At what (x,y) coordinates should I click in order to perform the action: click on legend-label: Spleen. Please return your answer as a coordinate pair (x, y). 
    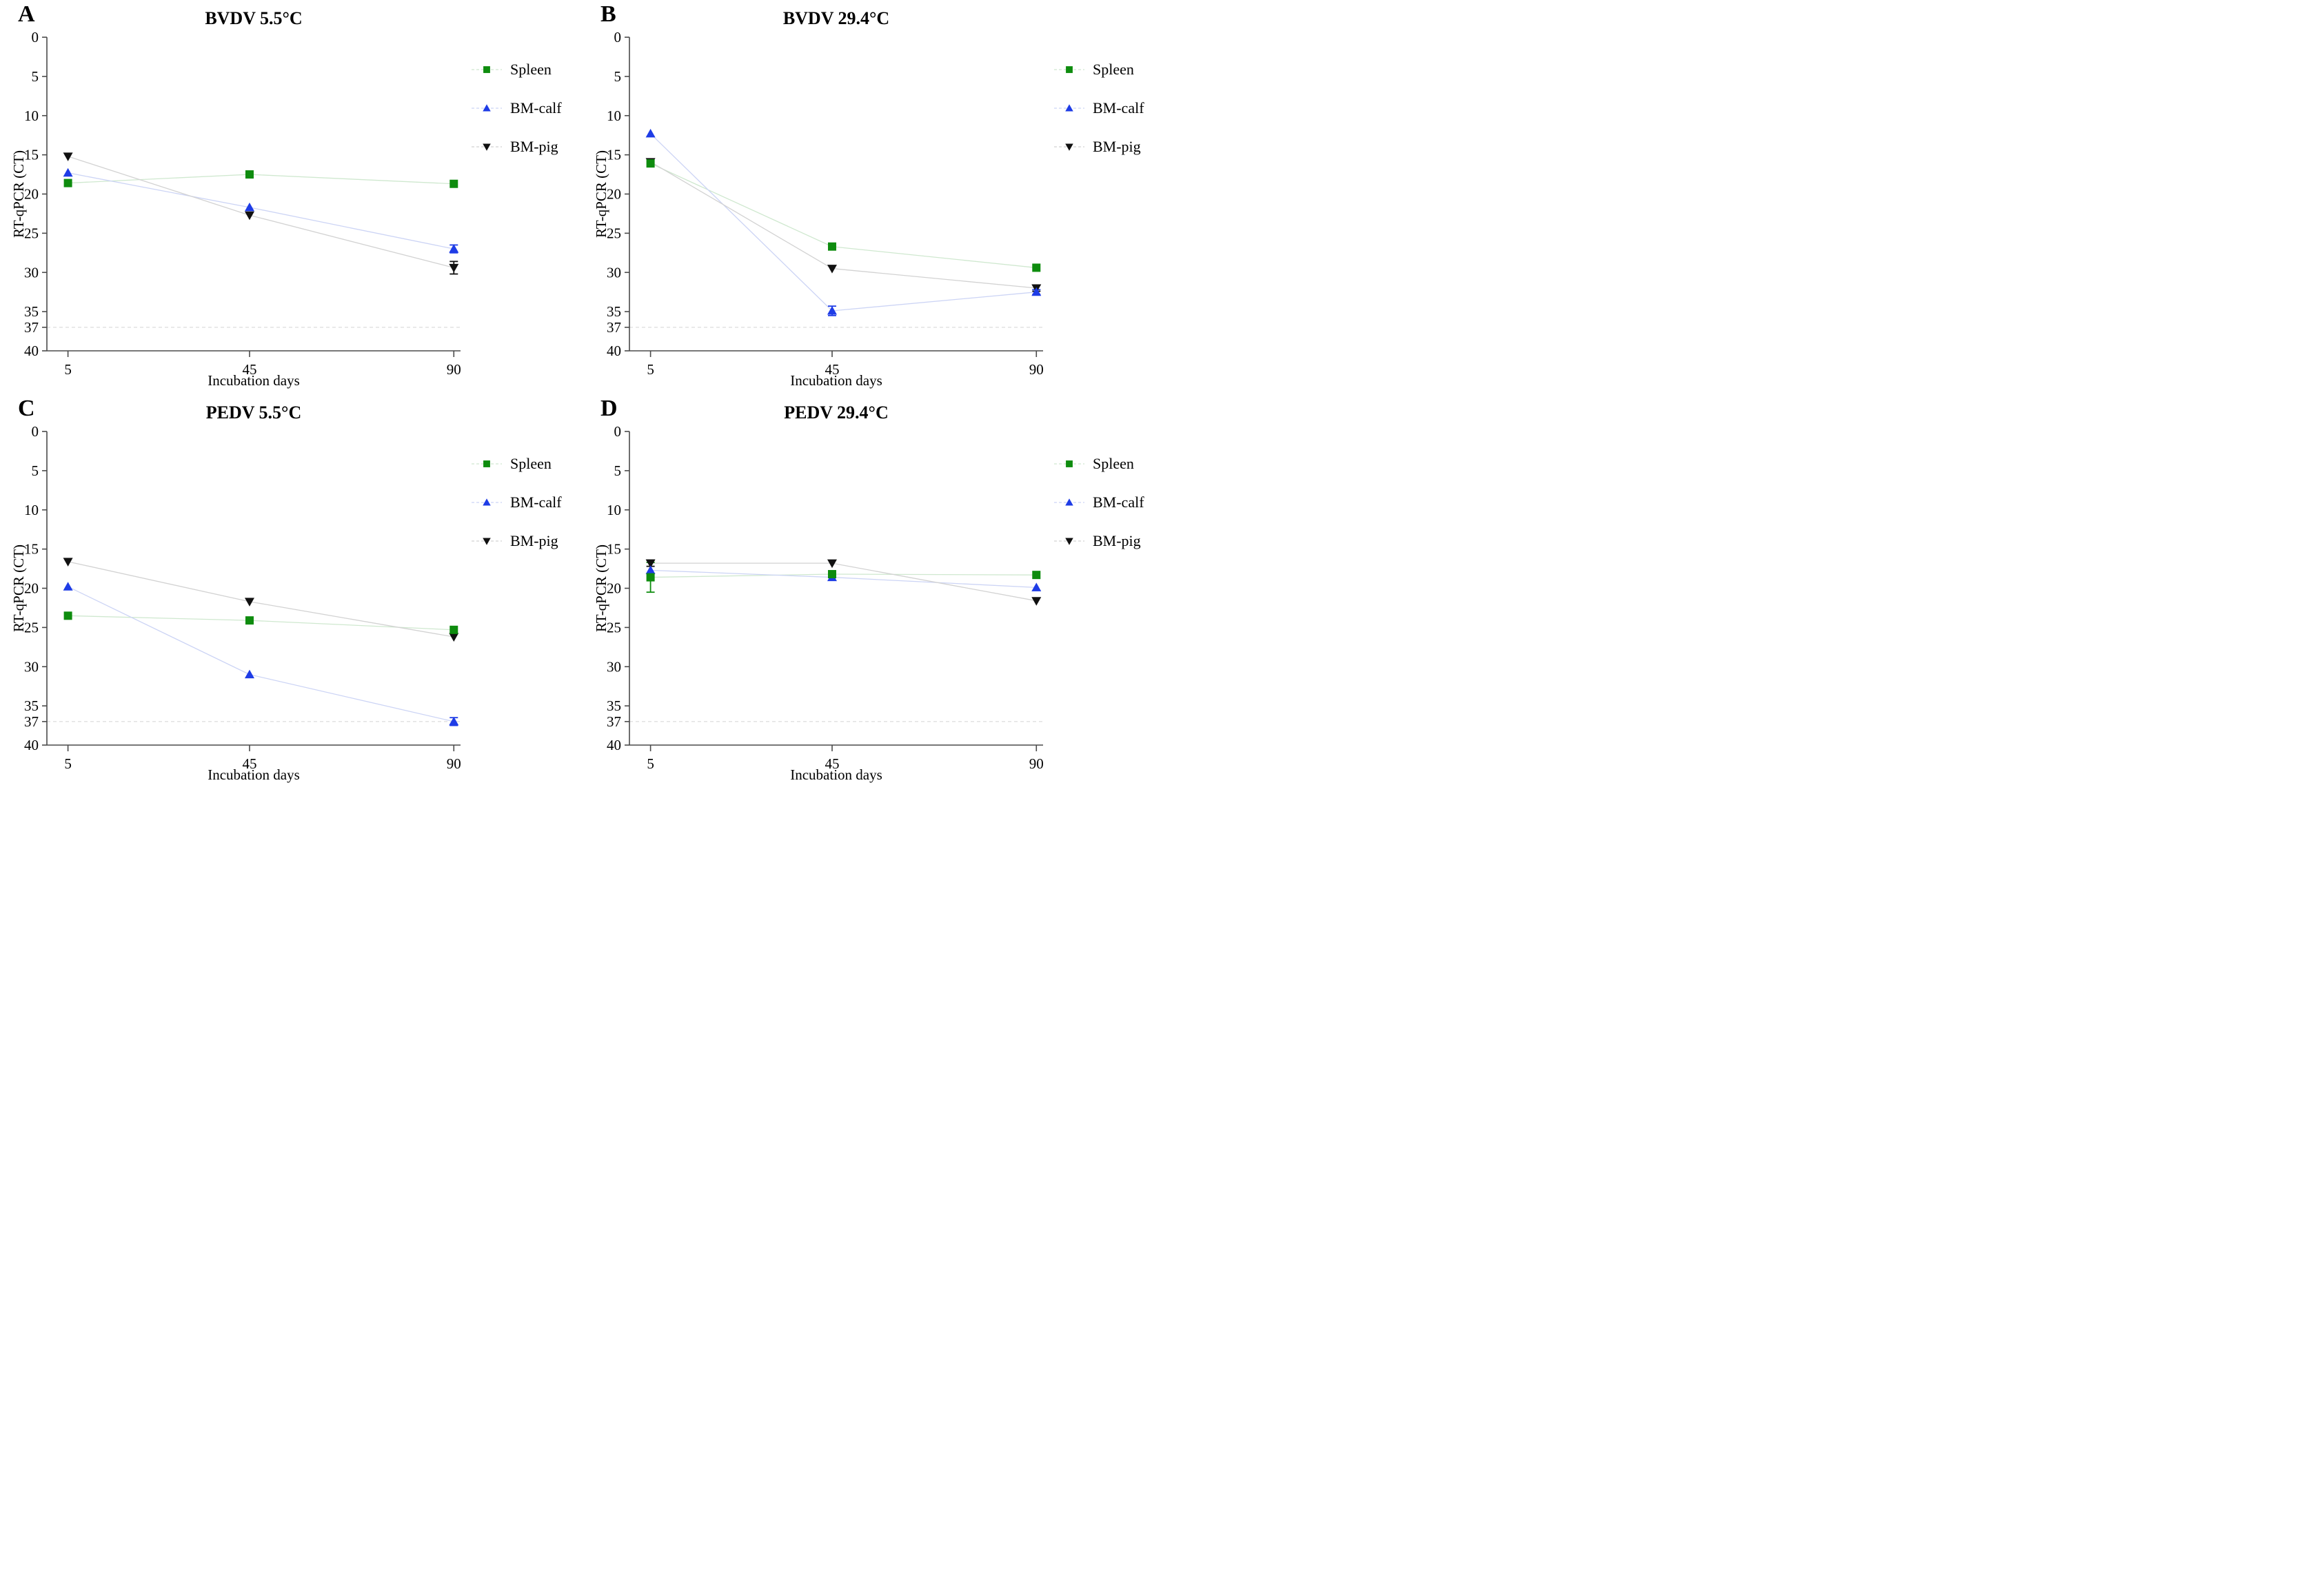
    Looking at the image, I should click on (531, 463).